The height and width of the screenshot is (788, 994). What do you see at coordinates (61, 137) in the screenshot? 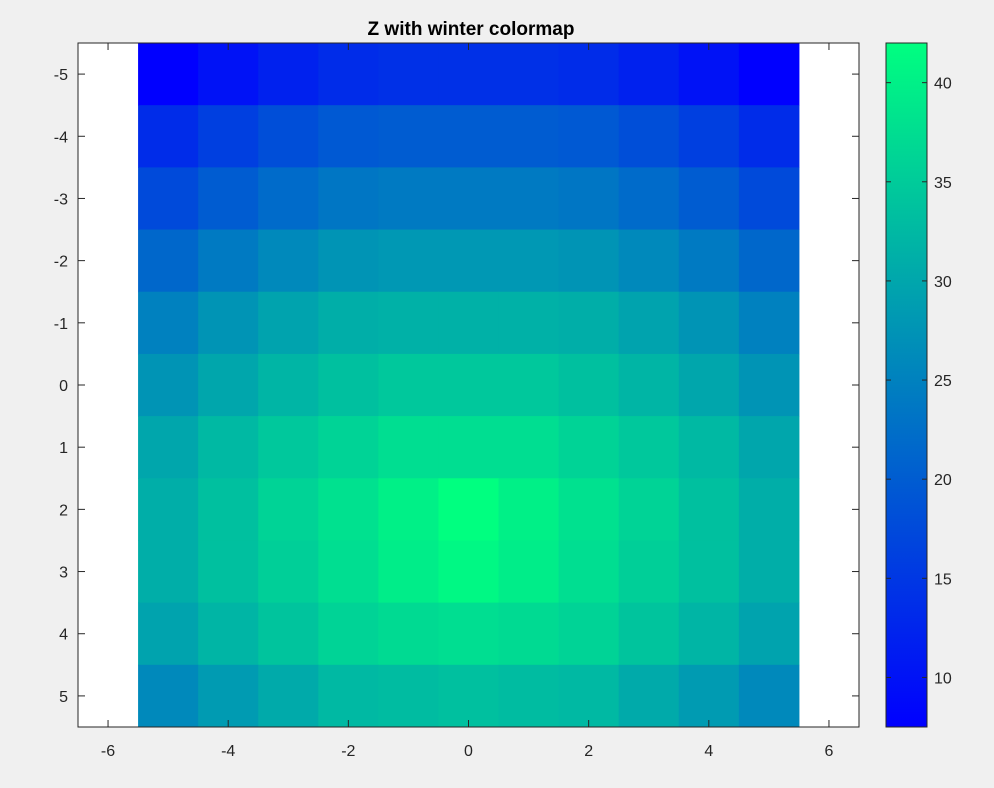
I see `y-tick-label: -4` at bounding box center [61, 137].